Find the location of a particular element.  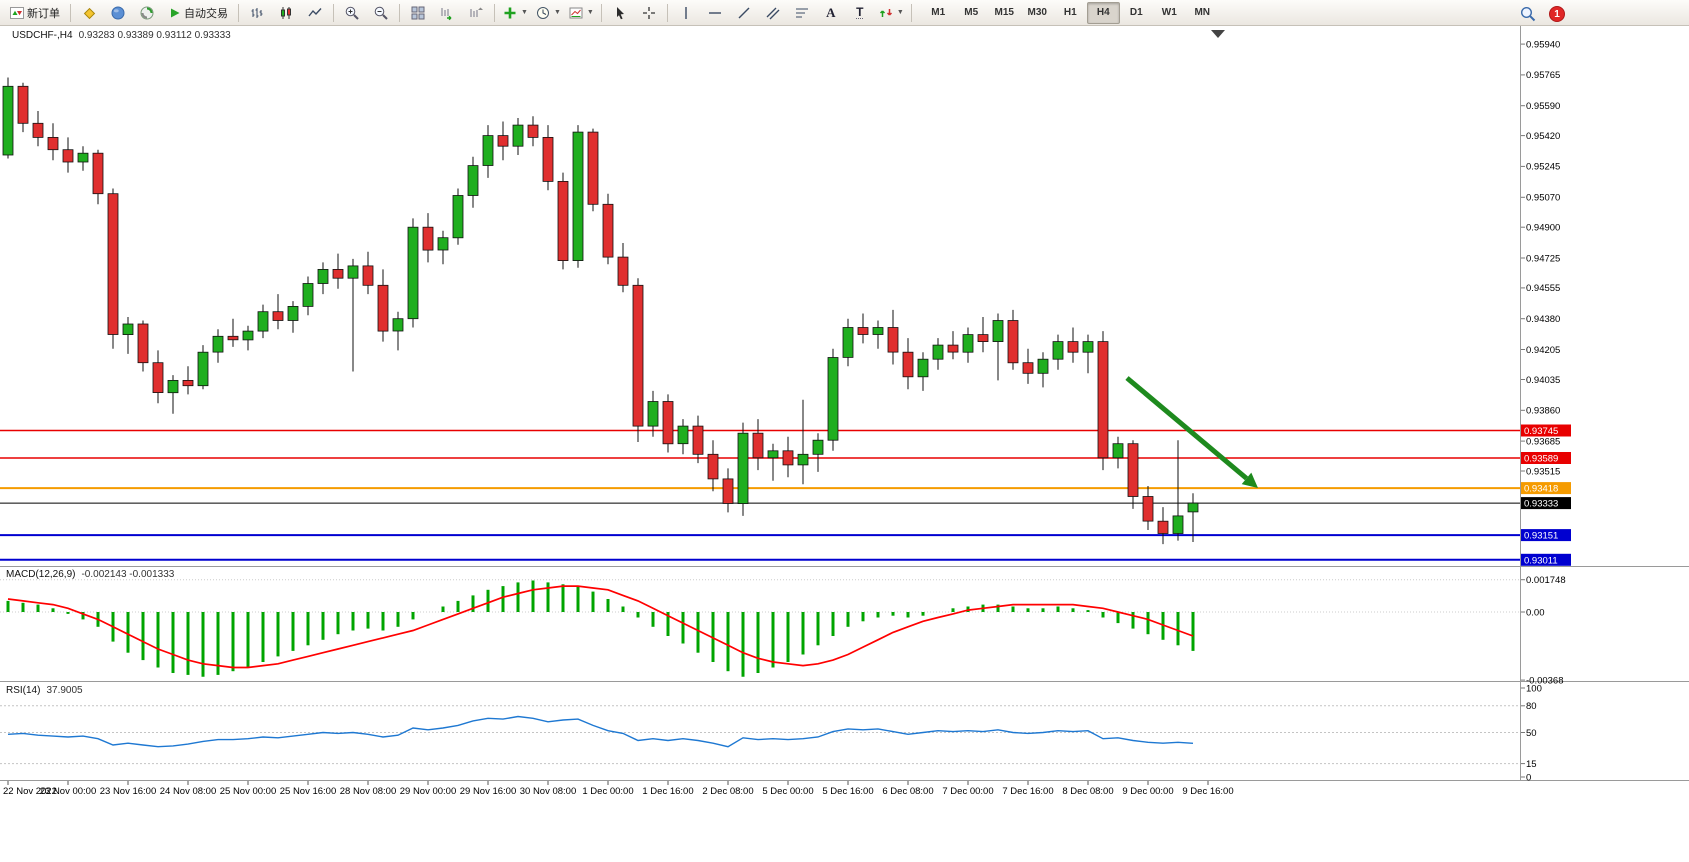

navigator-button is located at coordinates (118, 13).